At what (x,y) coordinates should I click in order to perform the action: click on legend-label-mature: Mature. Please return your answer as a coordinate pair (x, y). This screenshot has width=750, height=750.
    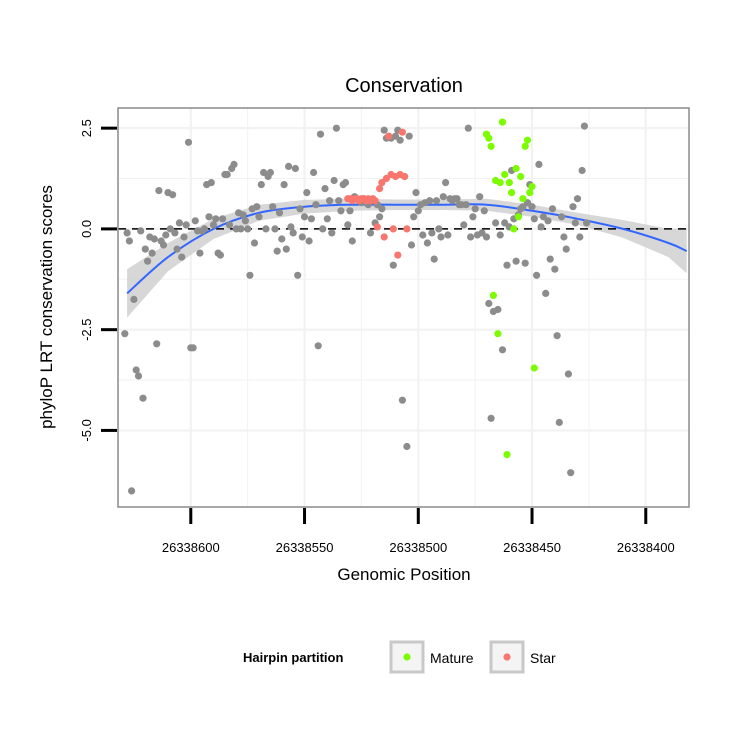
    Looking at the image, I should click on (452, 658).